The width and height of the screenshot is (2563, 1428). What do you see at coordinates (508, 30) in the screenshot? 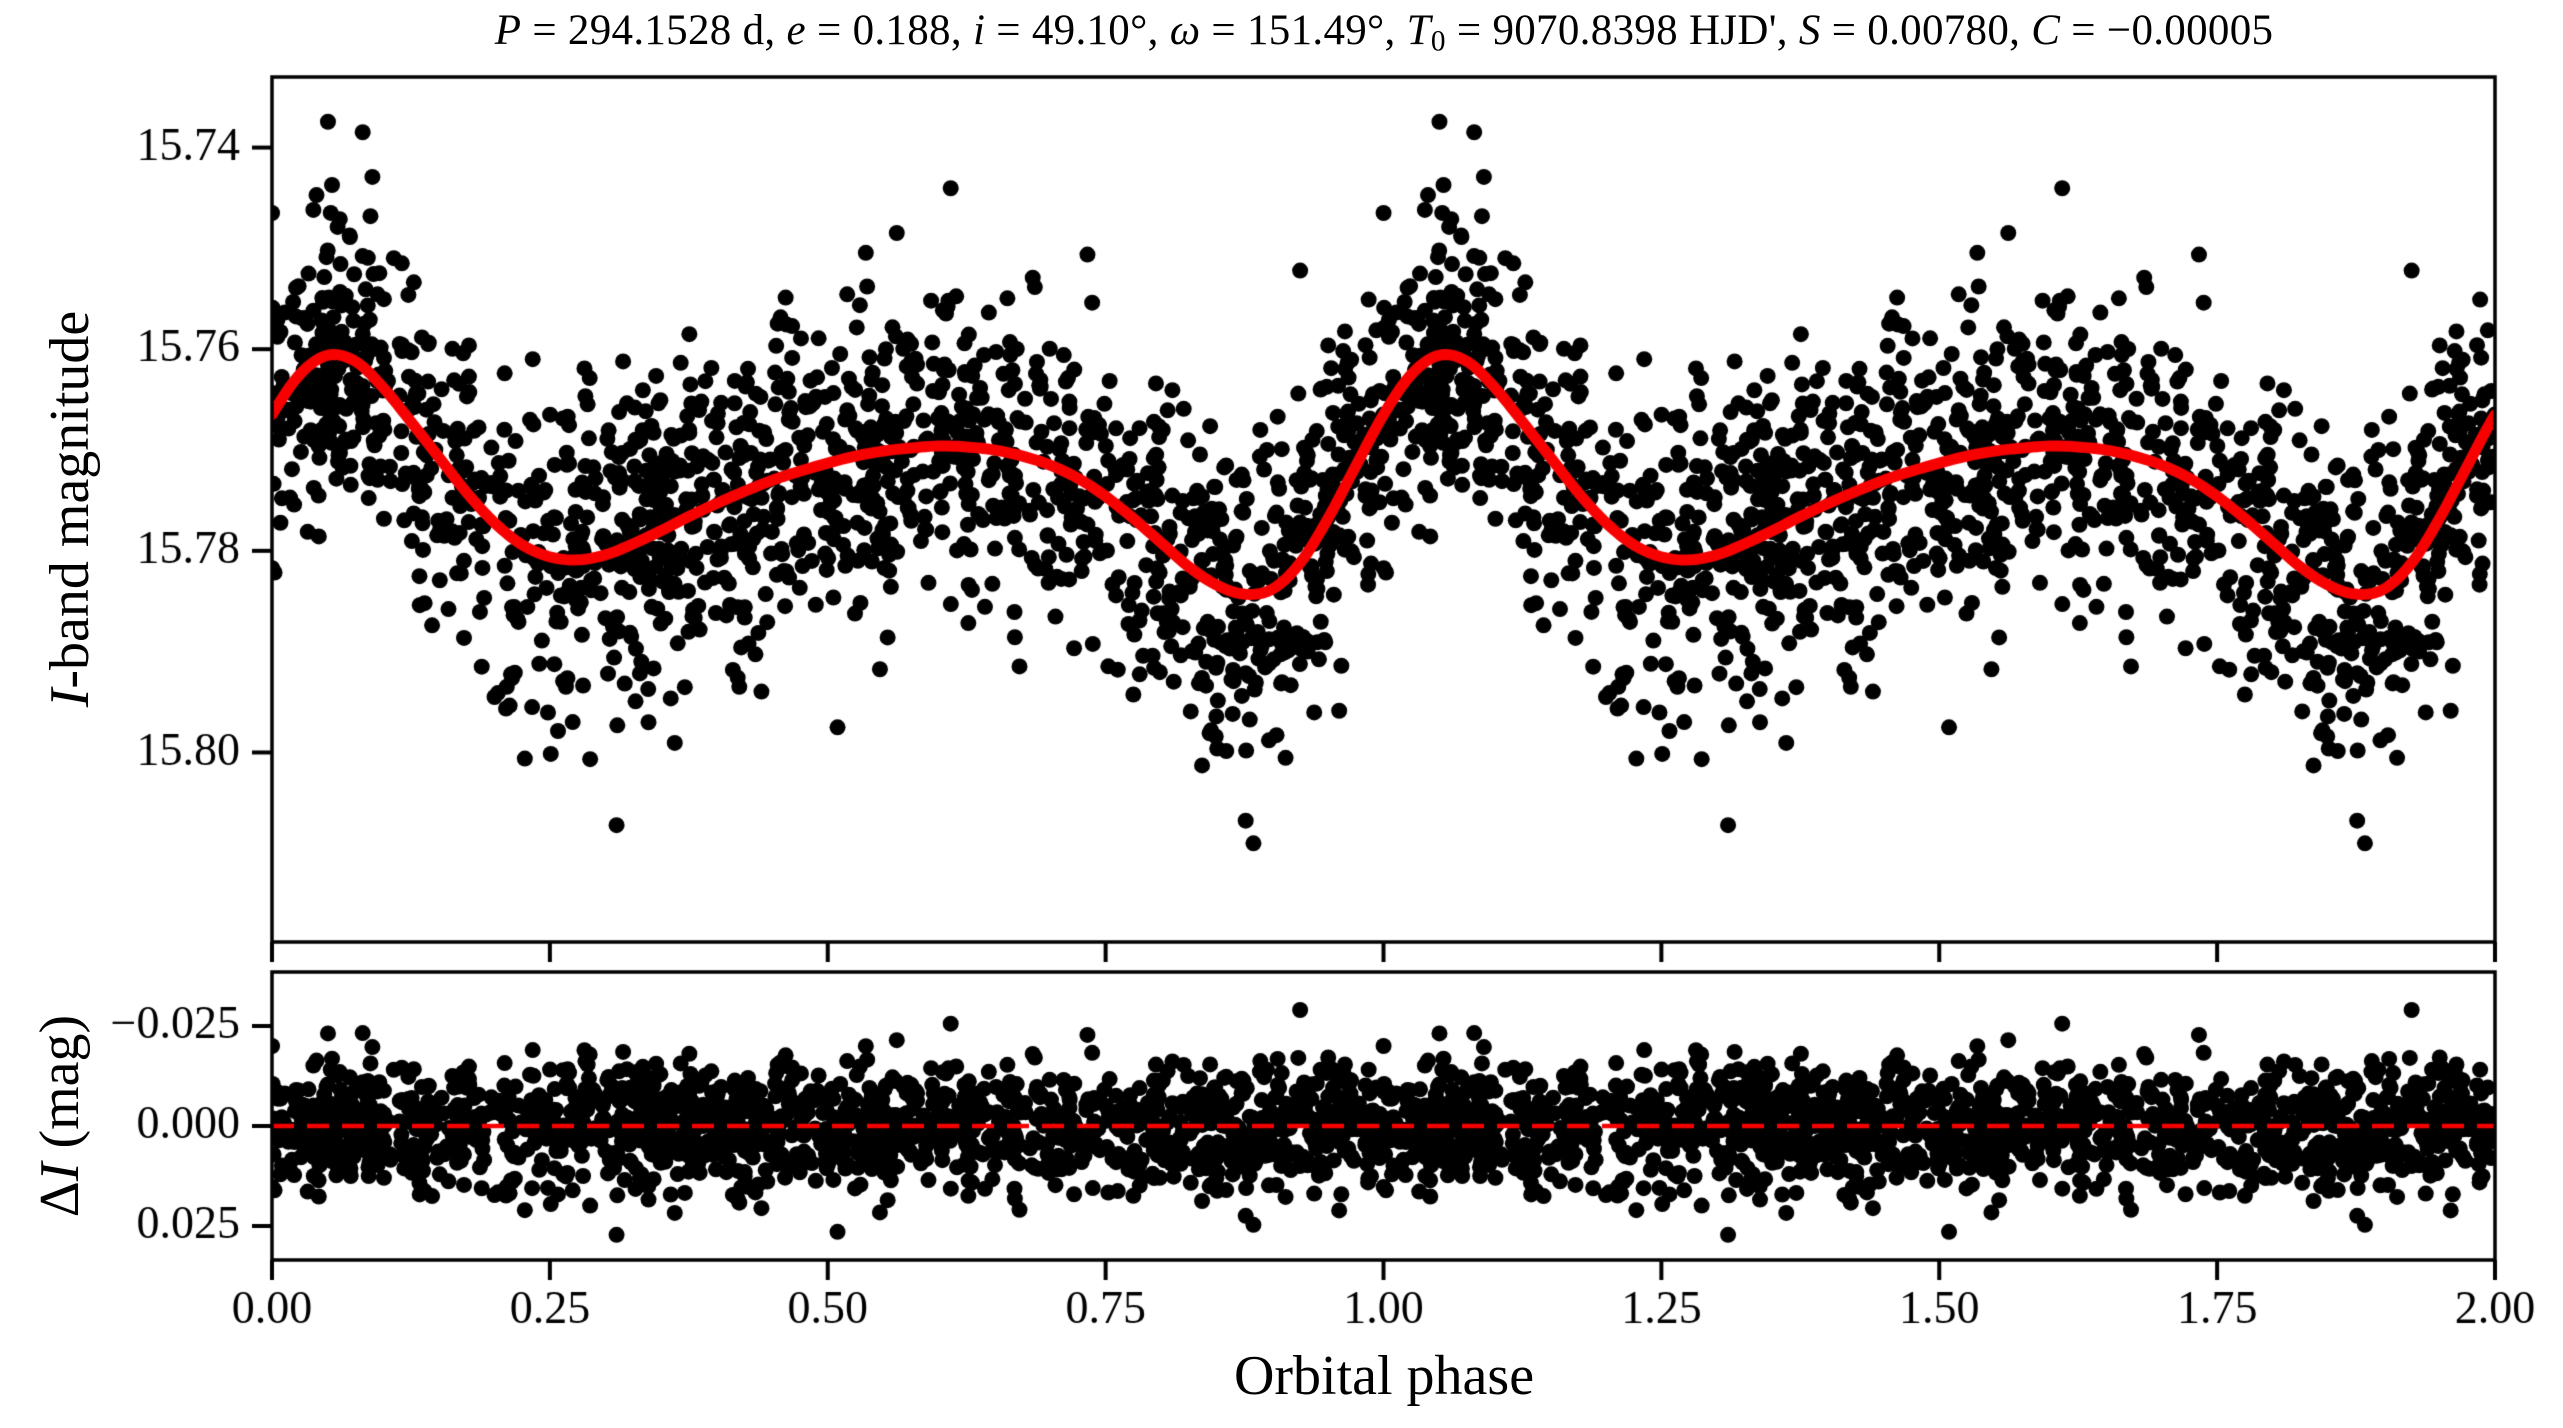
I see `title-segment: P` at bounding box center [508, 30].